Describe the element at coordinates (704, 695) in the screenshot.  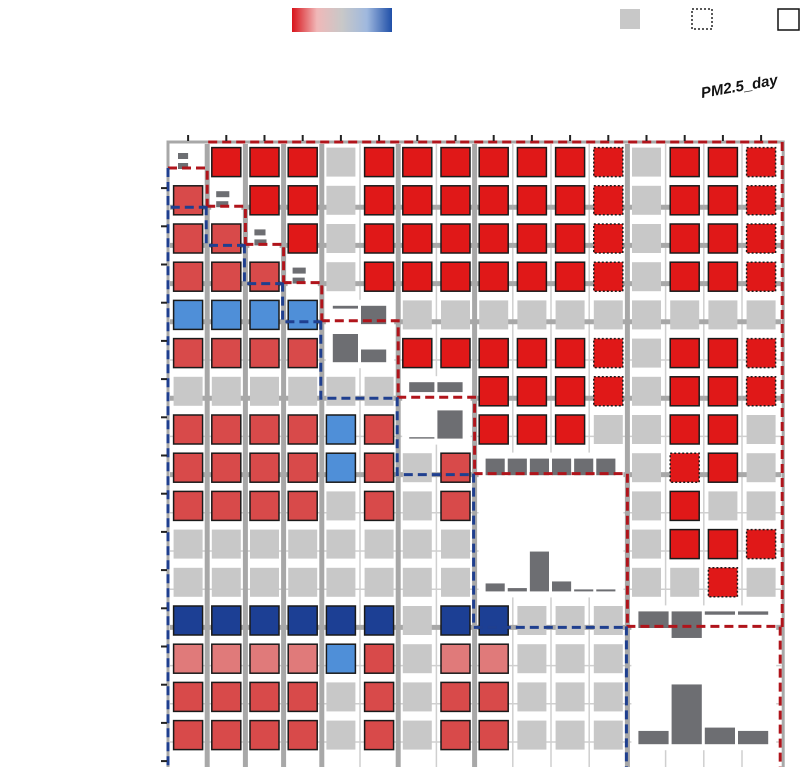
I see `upper-triangle-box` at that location.